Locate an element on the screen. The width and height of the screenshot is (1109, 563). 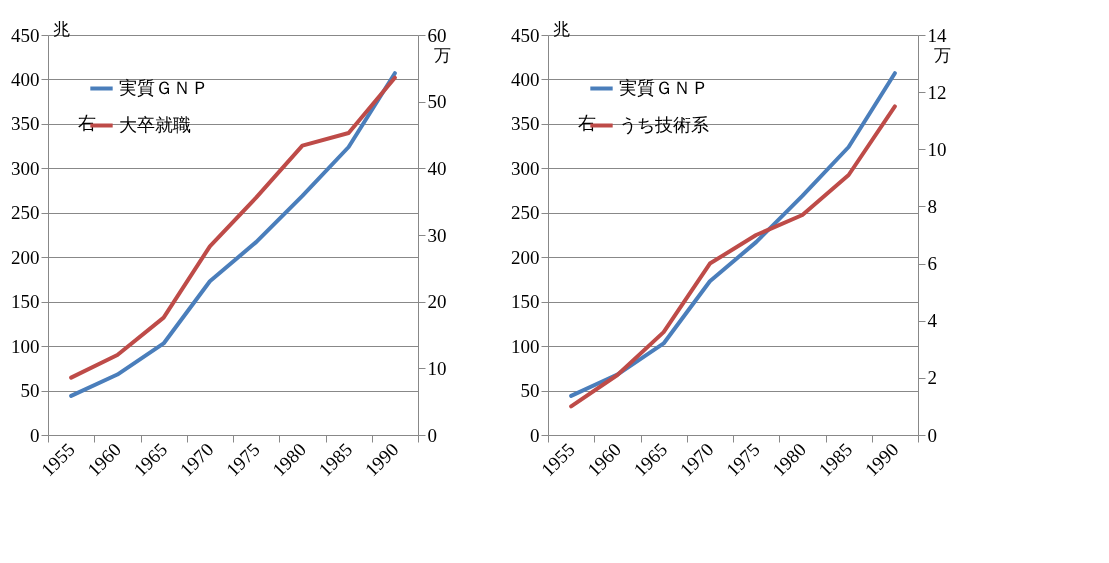
y2-tick-label: 40 is located at coordinates (437, 168).